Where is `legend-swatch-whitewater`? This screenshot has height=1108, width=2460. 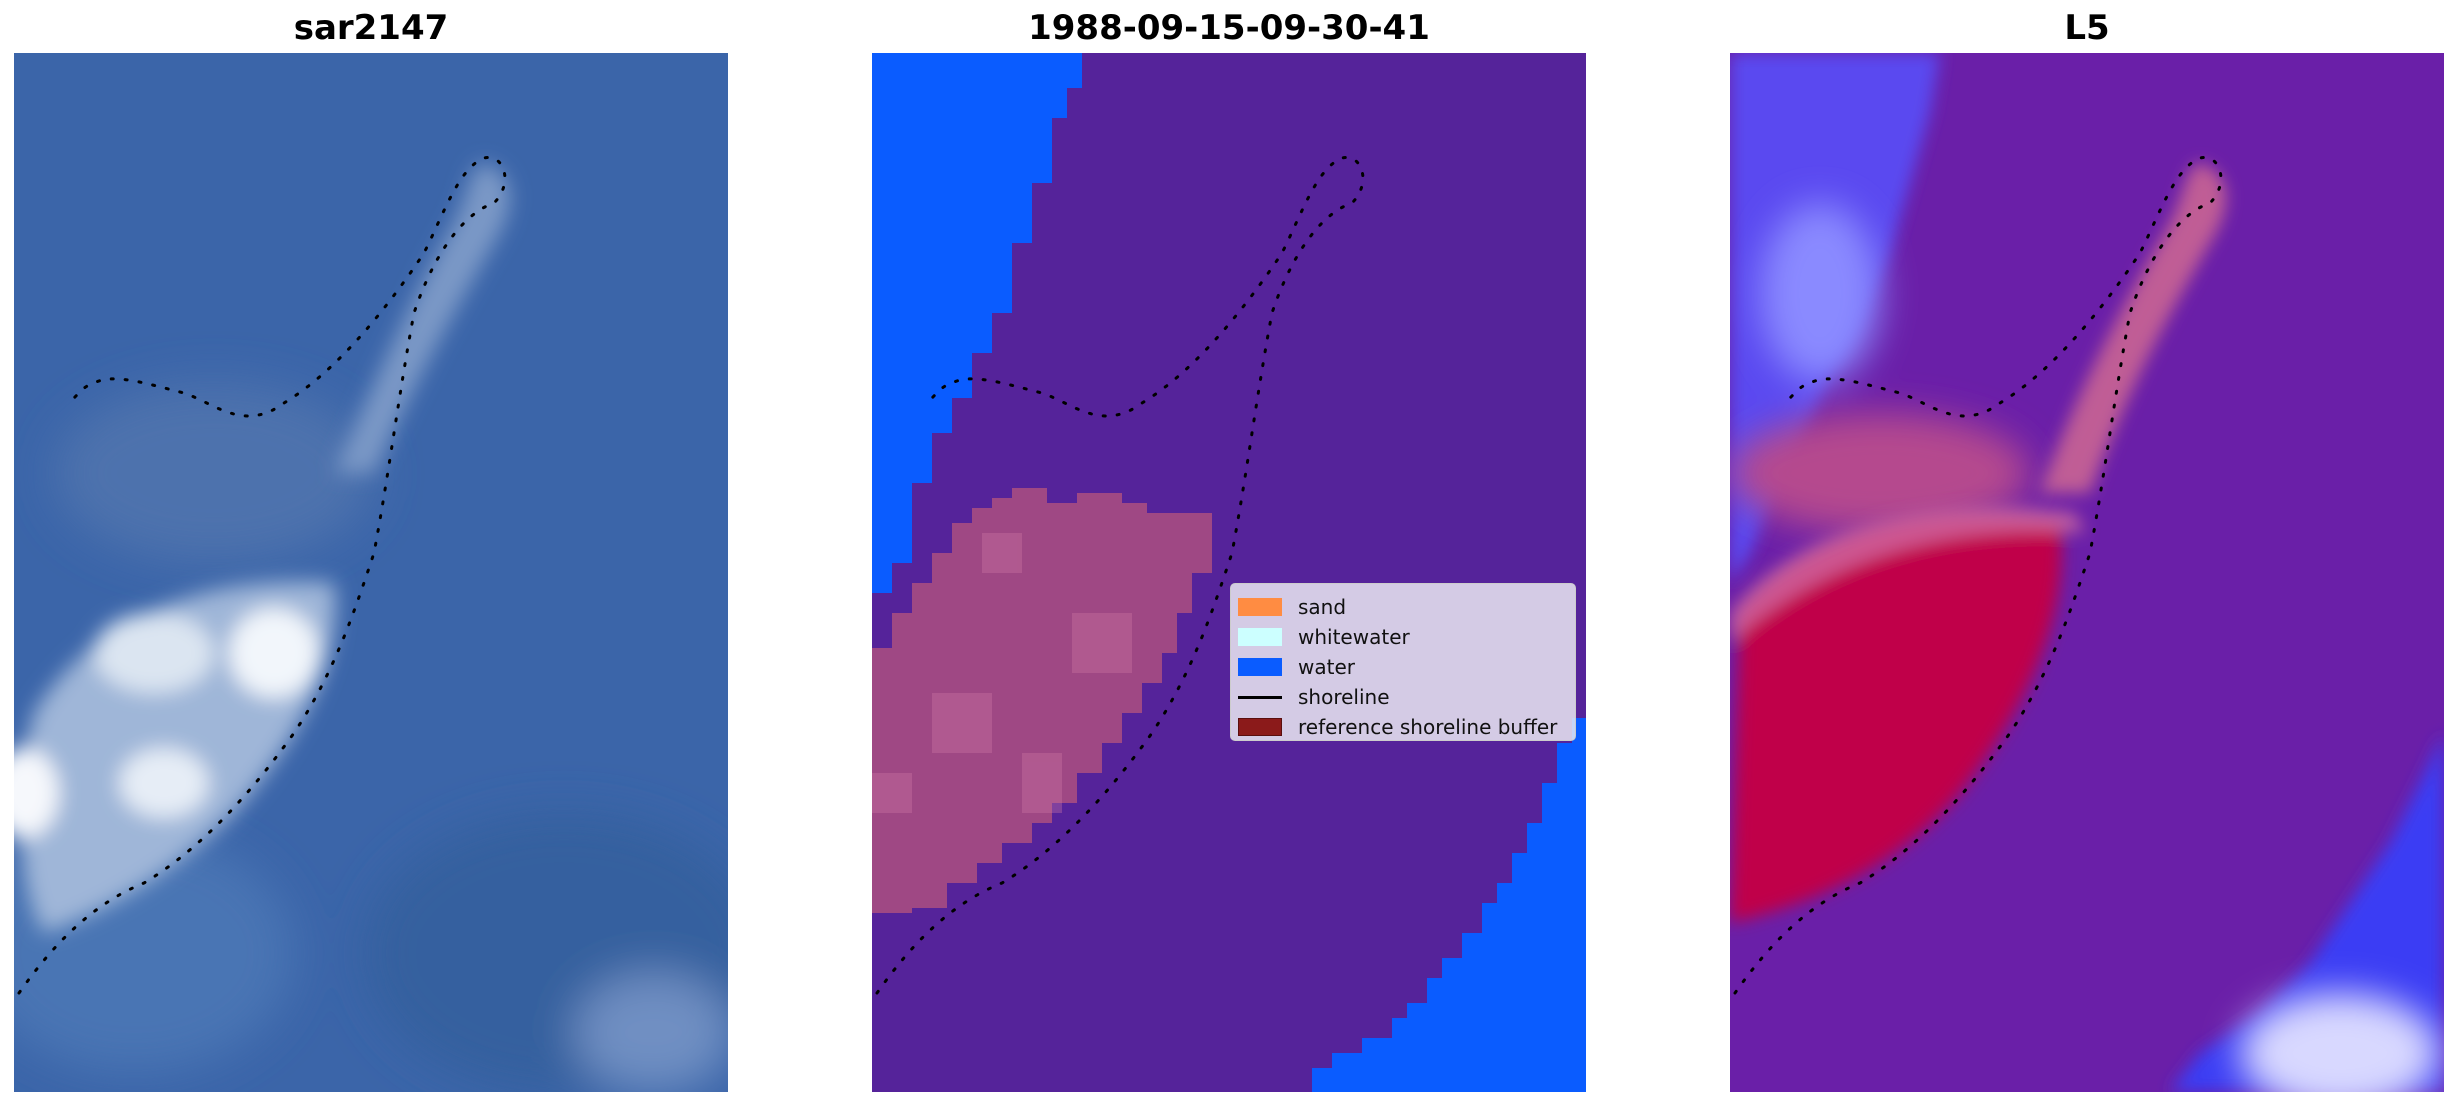 legend-swatch-whitewater is located at coordinates (1260, 637).